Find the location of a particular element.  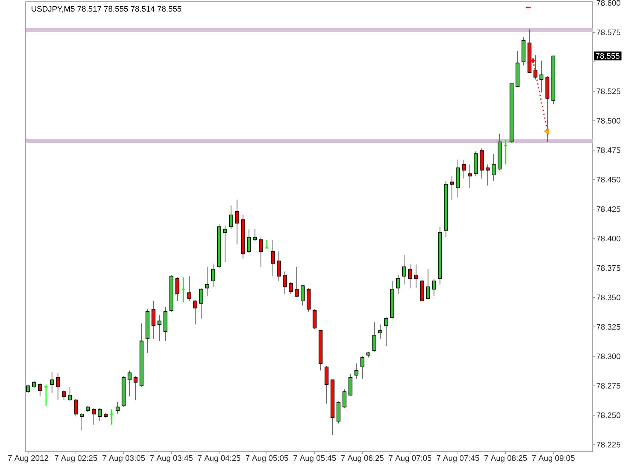

y-tick-label: 78.475 is located at coordinates (608, 151).